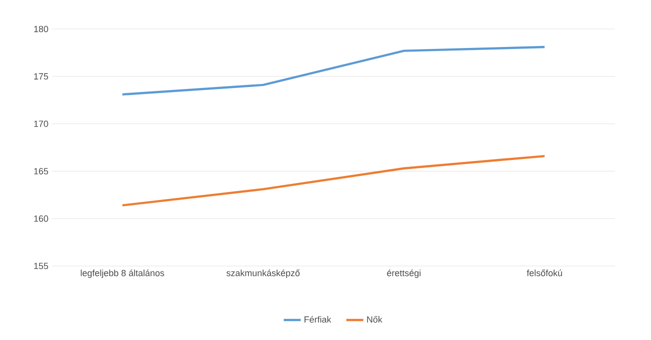 The width and height of the screenshot is (651, 340). What do you see at coordinates (41, 171) in the screenshot?
I see `y-tick-label: 165` at bounding box center [41, 171].